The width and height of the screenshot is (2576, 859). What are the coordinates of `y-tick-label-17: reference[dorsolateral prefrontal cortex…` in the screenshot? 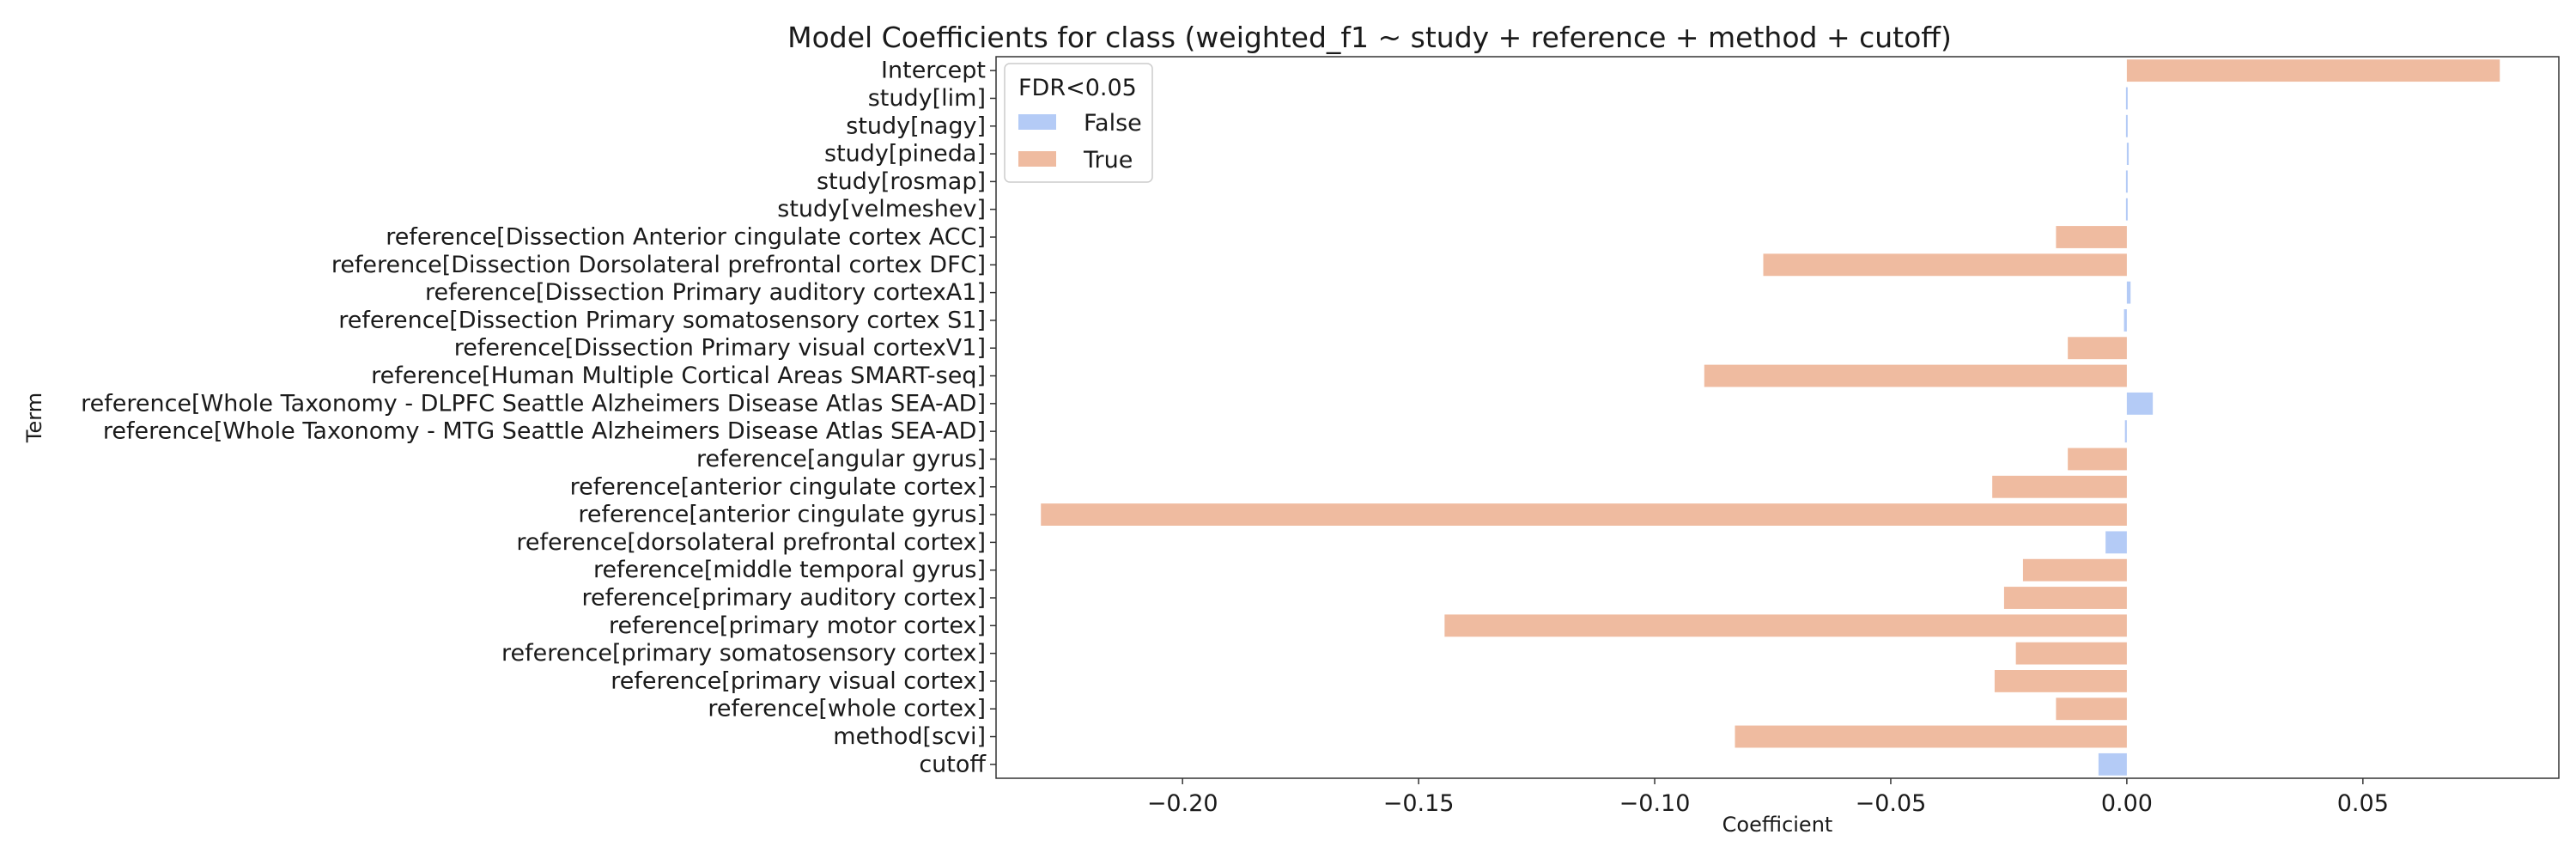 It's located at (751, 542).